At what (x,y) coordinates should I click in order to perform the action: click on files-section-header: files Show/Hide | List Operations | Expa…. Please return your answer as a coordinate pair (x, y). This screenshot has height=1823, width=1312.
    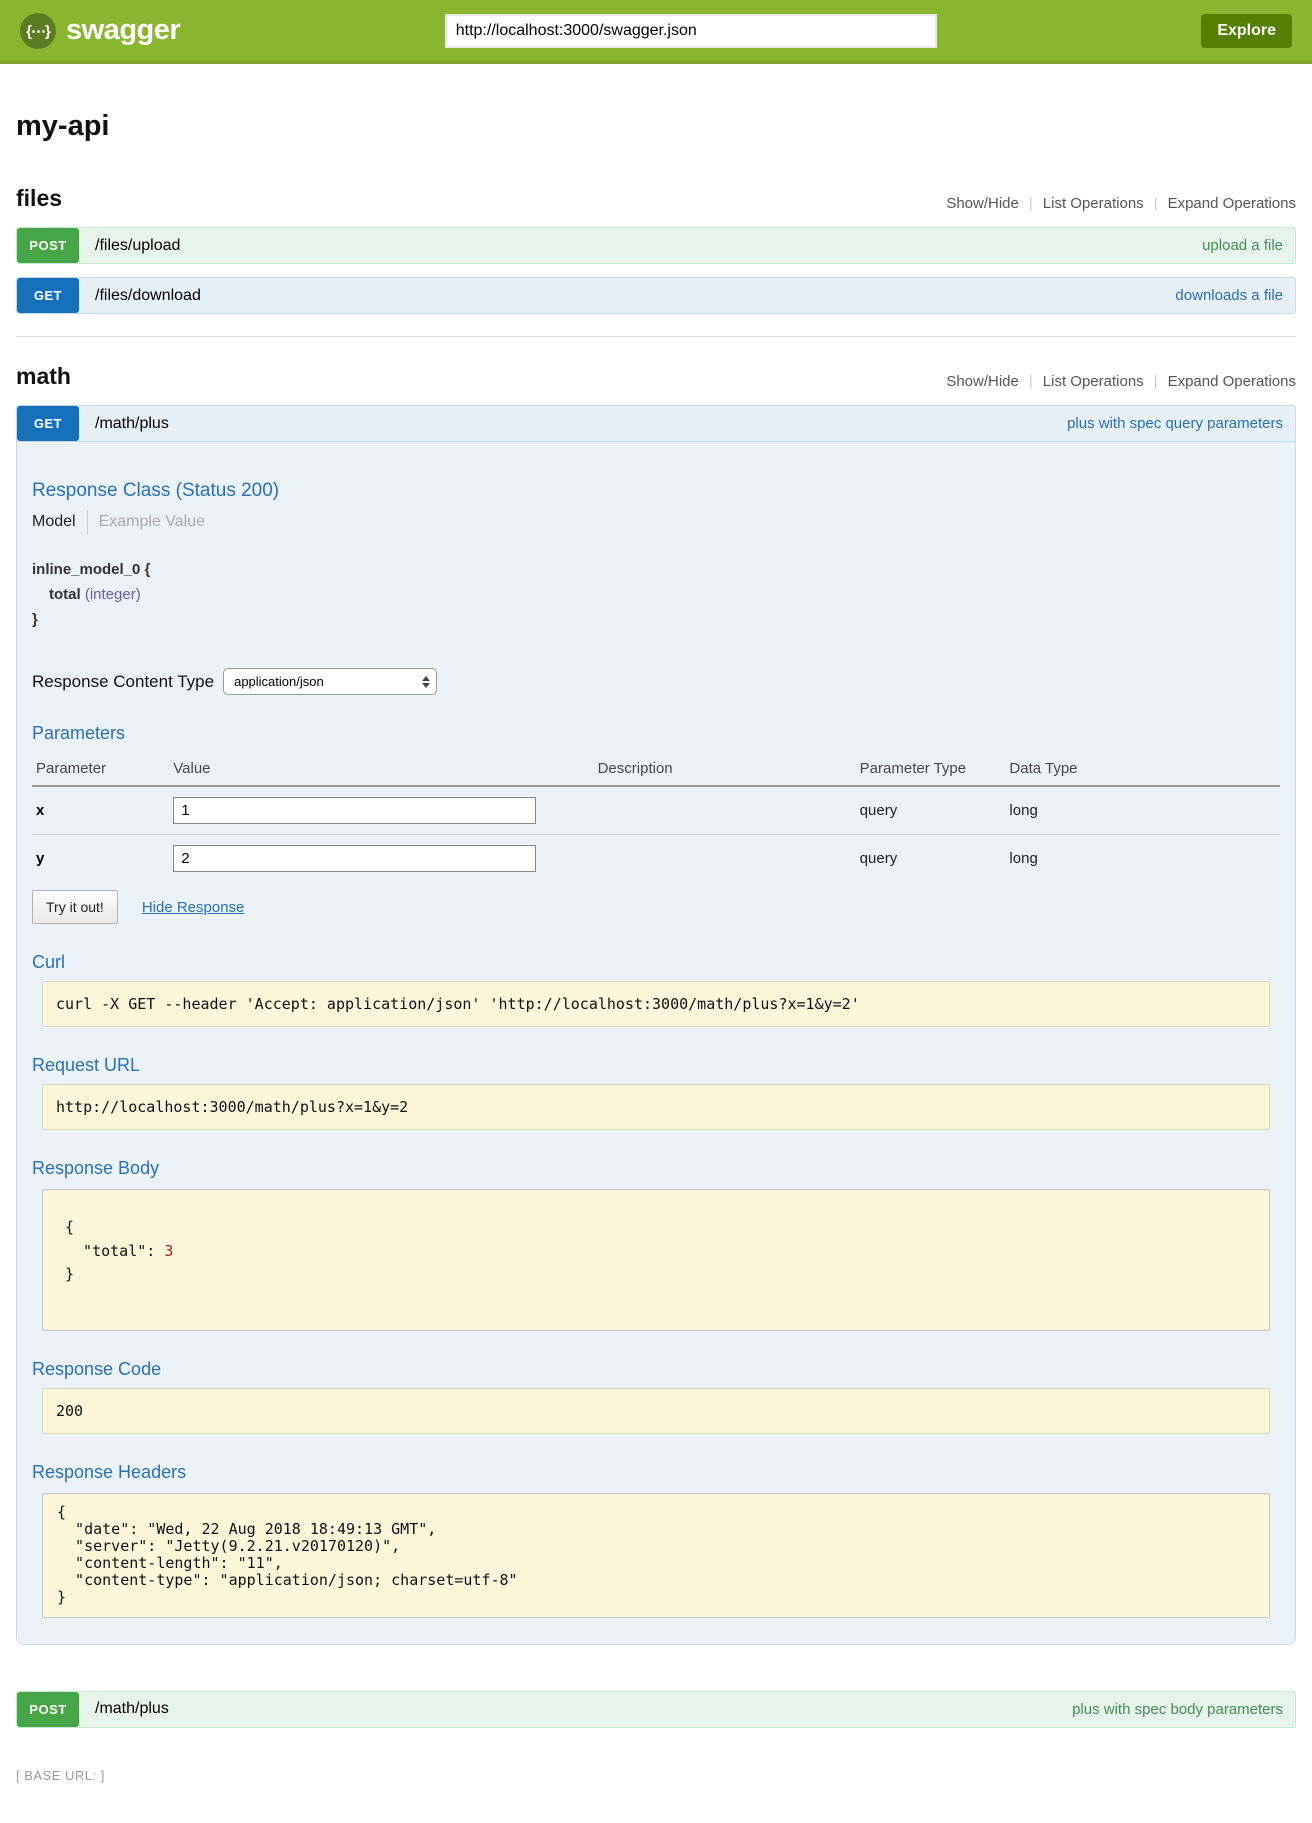
    Looking at the image, I should click on (656, 198).